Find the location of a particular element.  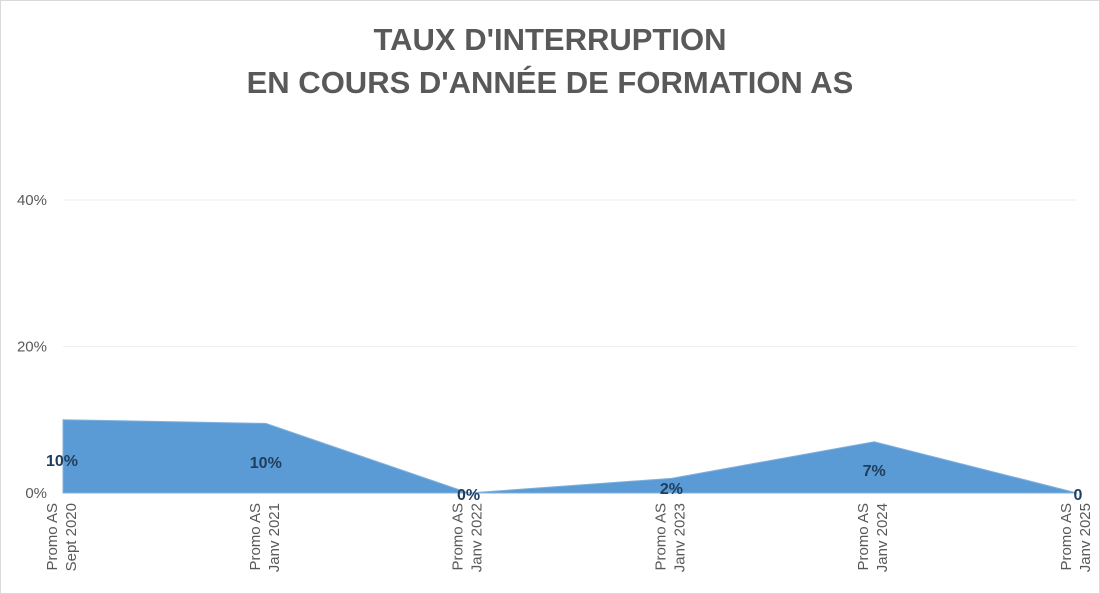

data-label-1: 10% is located at coordinates (266, 463).